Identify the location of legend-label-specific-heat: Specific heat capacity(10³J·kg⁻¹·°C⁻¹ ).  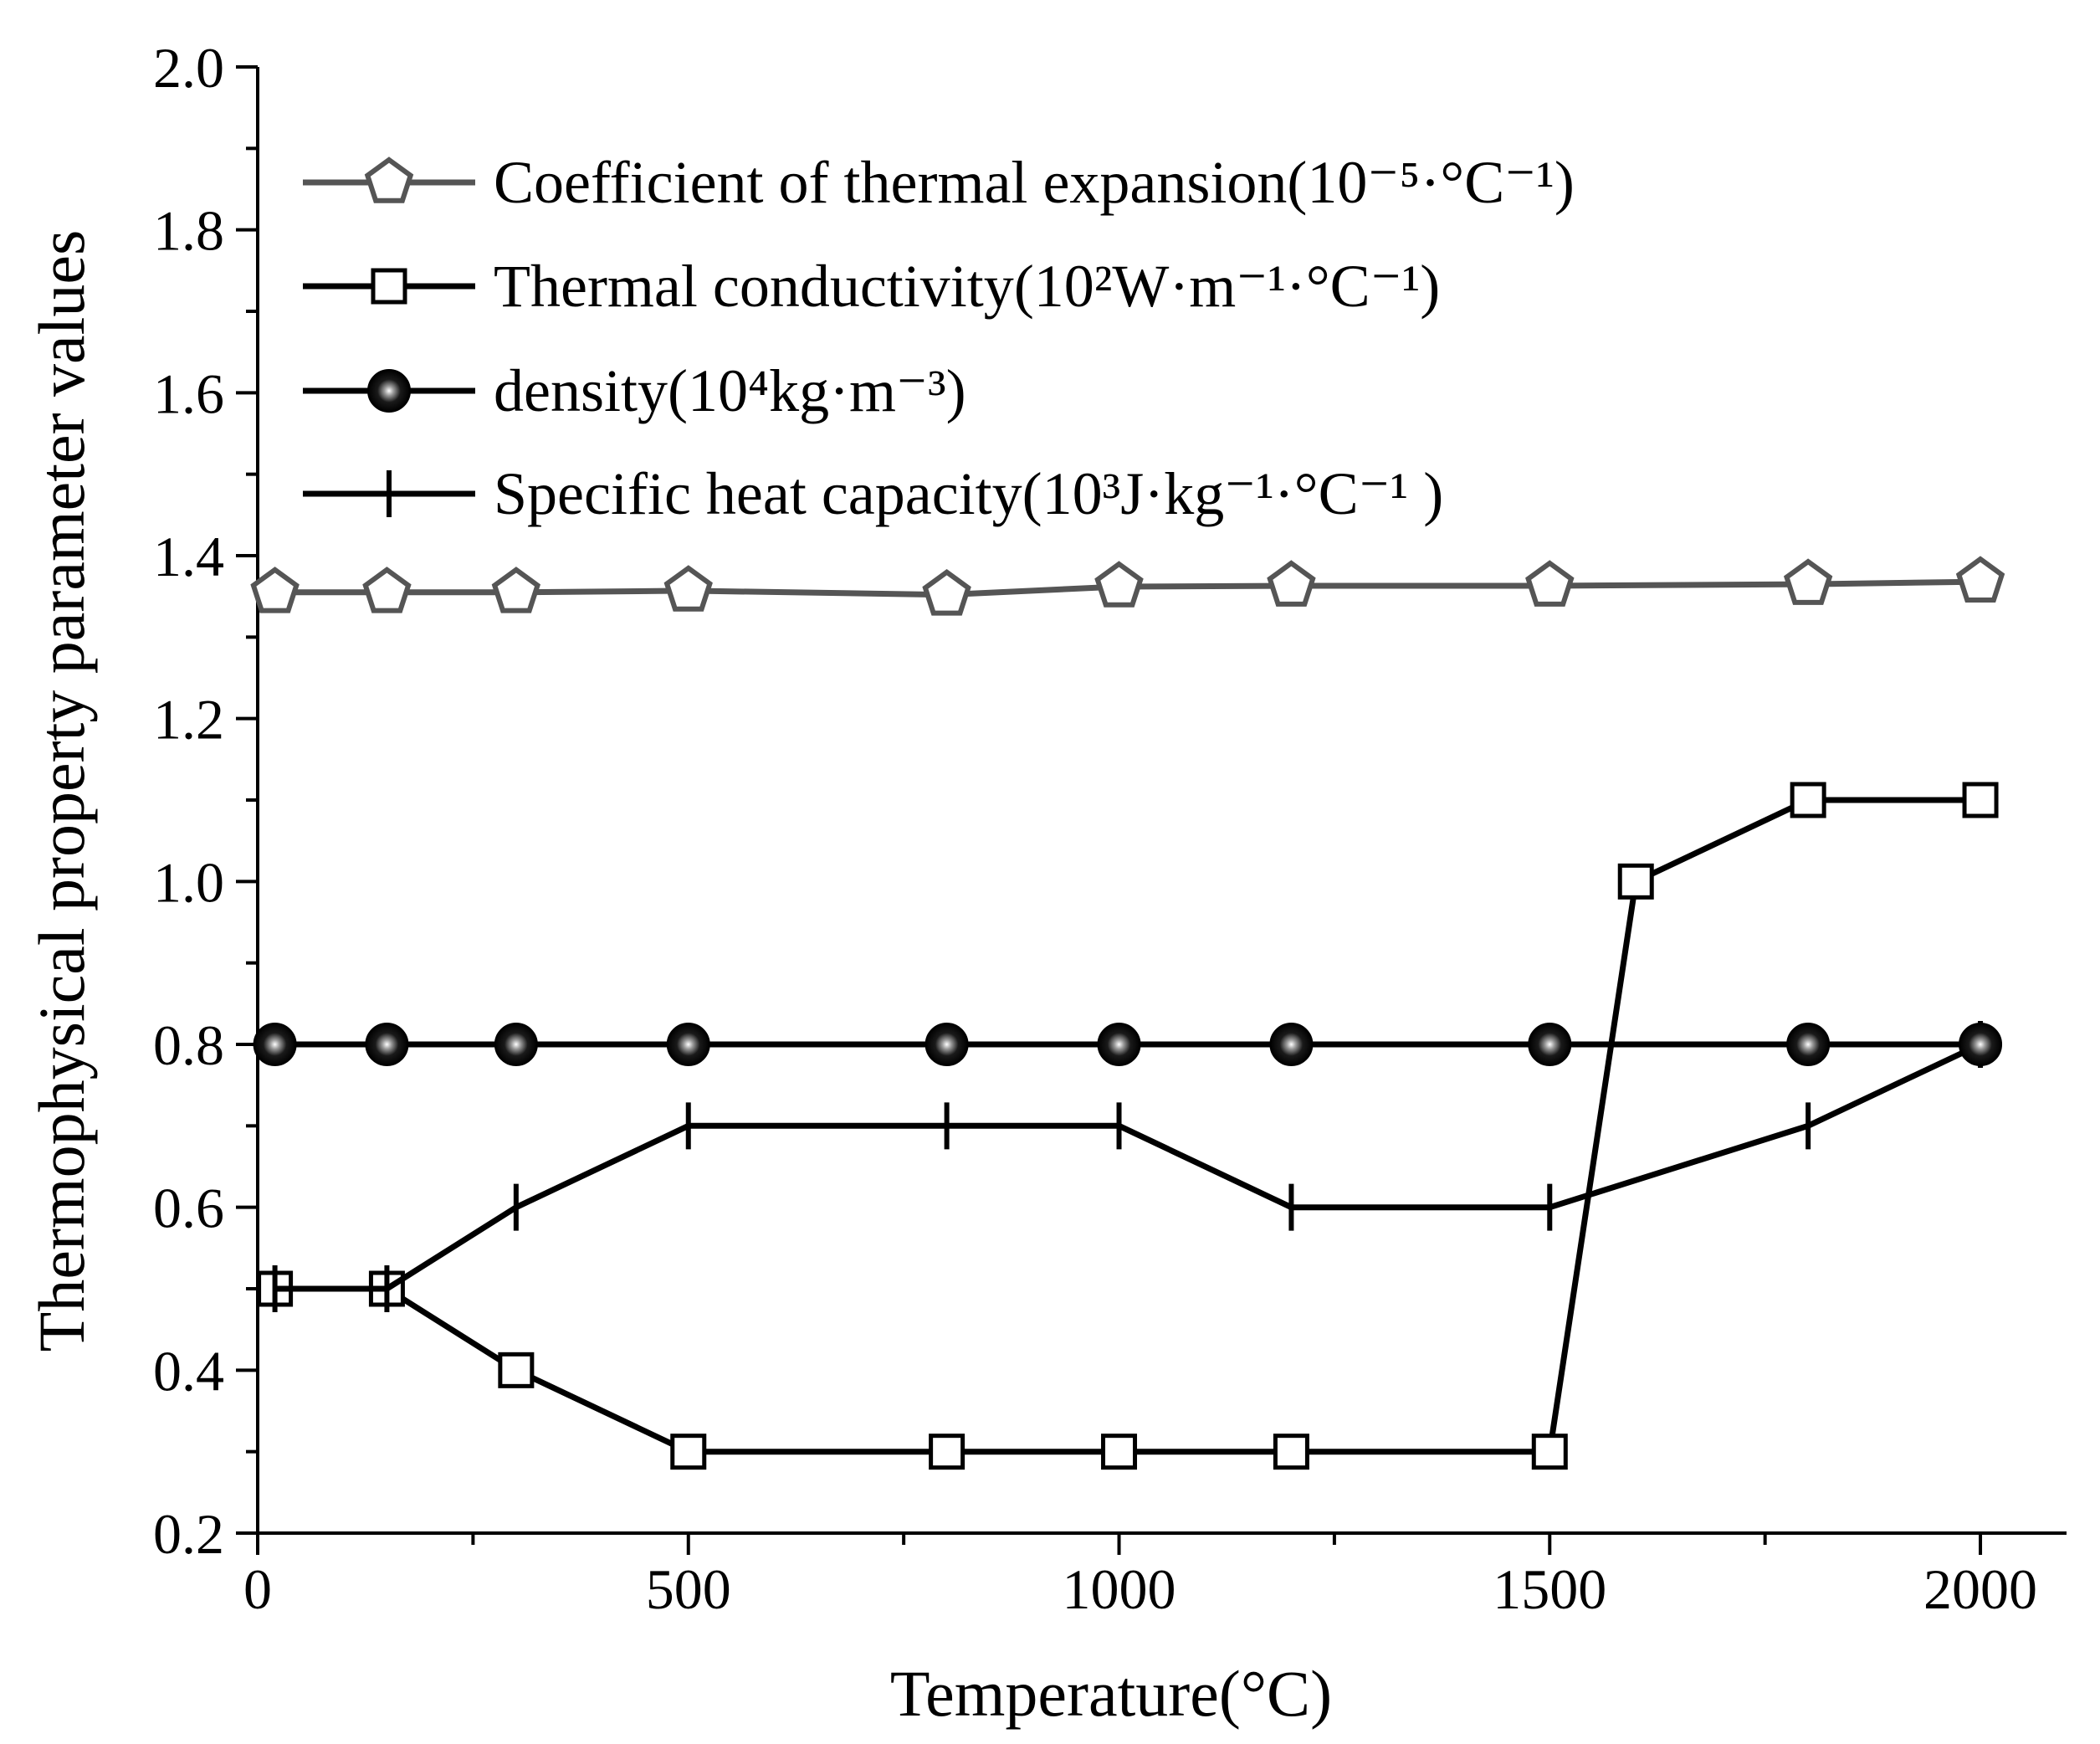
(969, 493).